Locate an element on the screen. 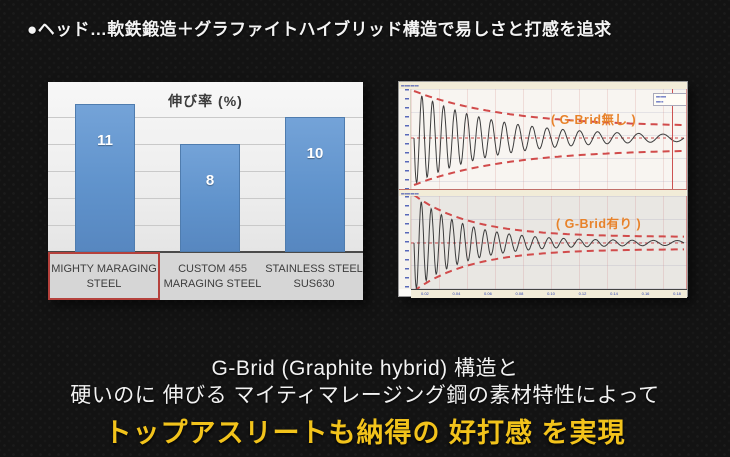 This screenshot has height=457, width=730. category-label-1: MIGHTY MARAGING STEEL is located at coordinates (104, 276).